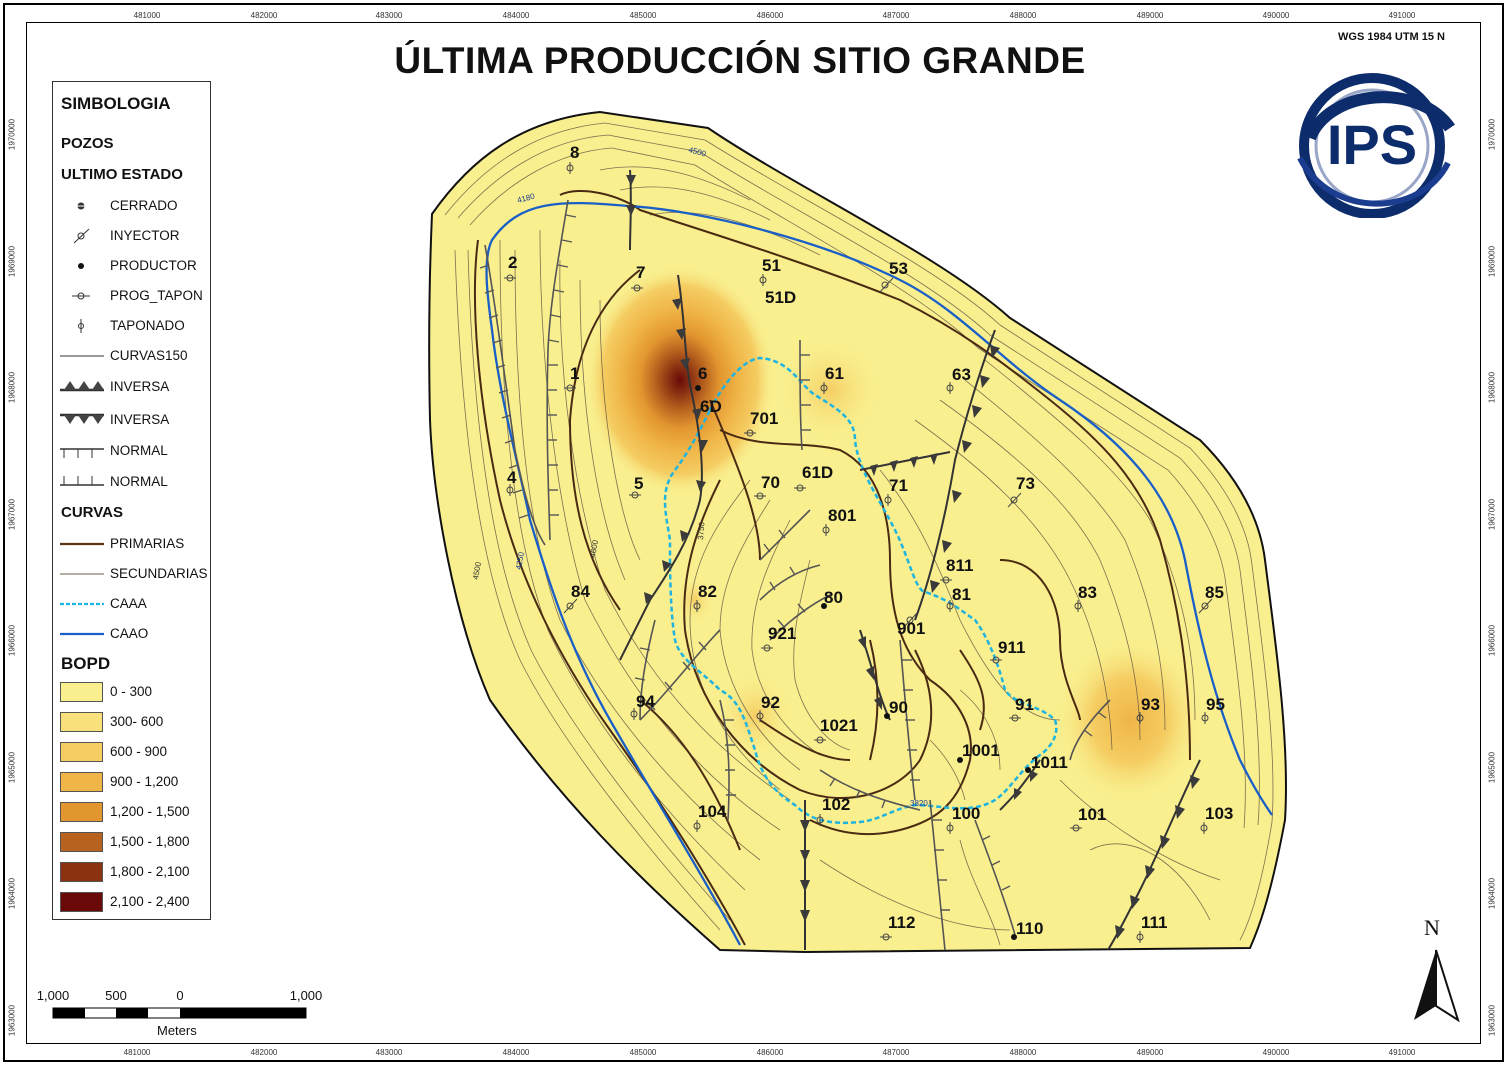  What do you see at coordinates (150, 841) in the screenshot?
I see `legend-bopd-class: 1,500 - 1,800` at bounding box center [150, 841].